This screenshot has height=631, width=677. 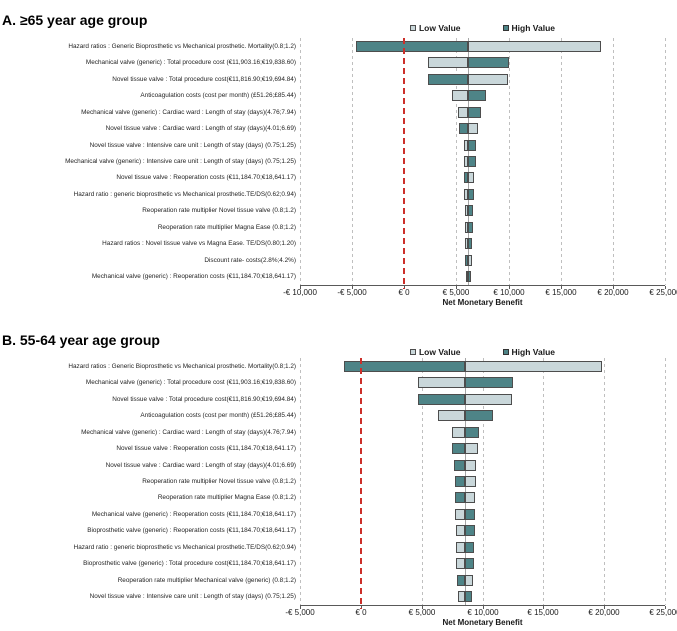 I want to click on panel-a-x-axis-title: Net Monetary Benefit, so click(x=482, y=302).